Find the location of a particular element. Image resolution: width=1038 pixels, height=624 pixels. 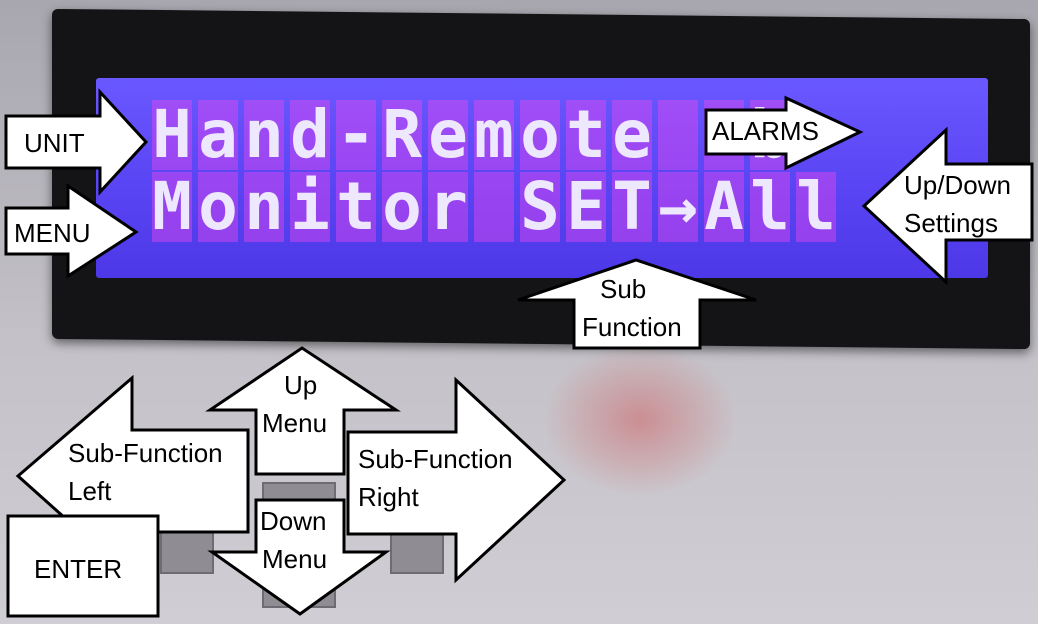

enter-box is located at coordinates (83, 566).